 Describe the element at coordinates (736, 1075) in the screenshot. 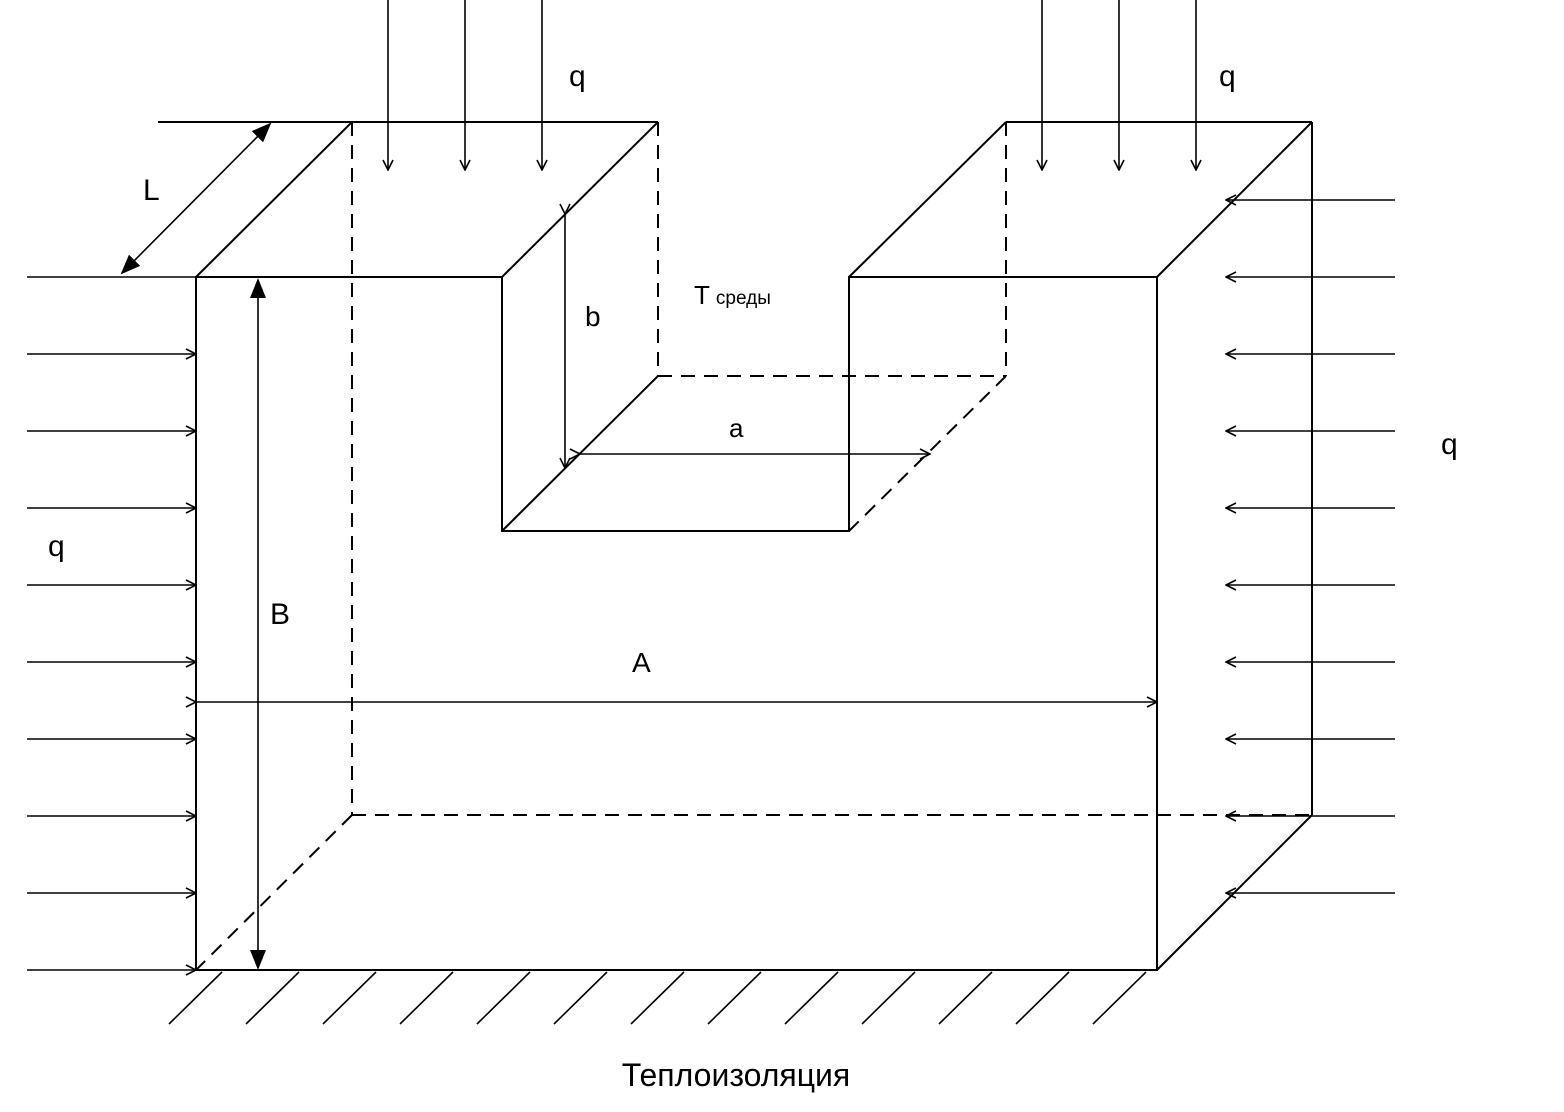

I see `insulation-label: Теплоизоляция` at that location.